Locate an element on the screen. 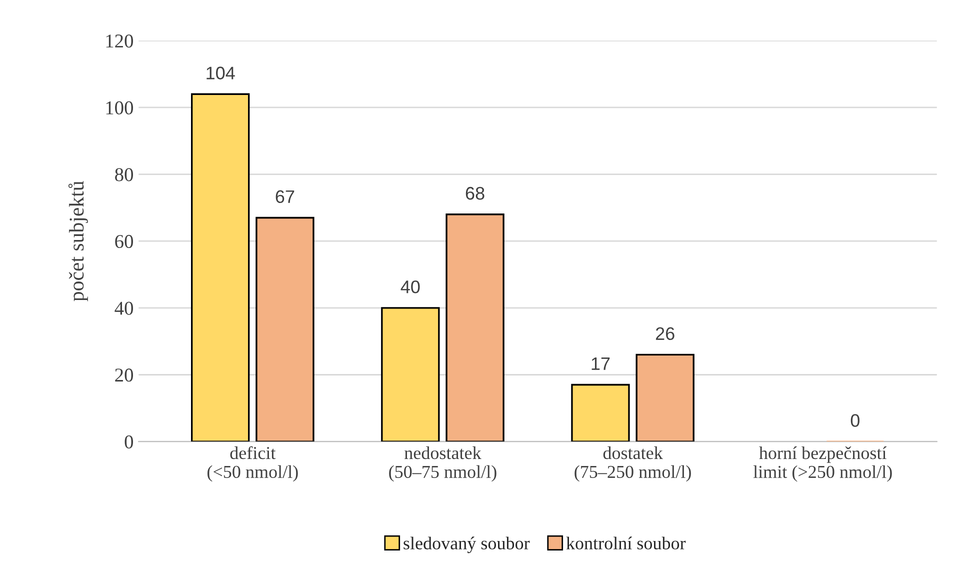 Image resolution: width=956 pixels, height=581 pixels. y-tick-label: 120 is located at coordinates (120, 41).